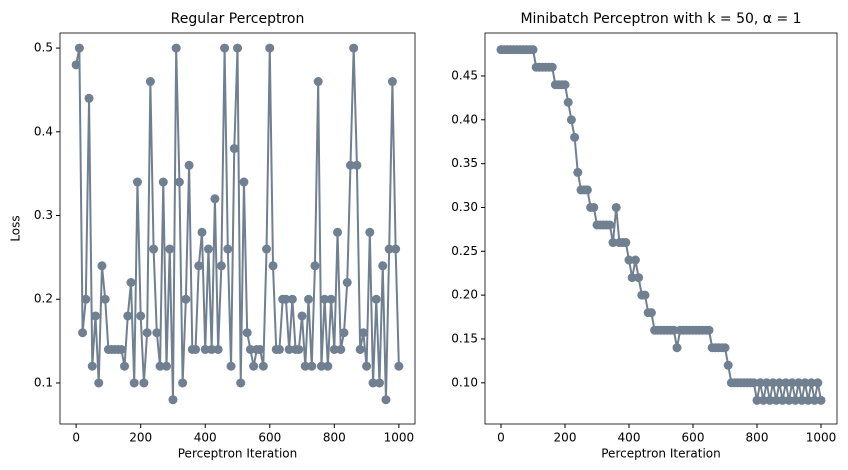 The width and height of the screenshot is (848, 470). I want to click on x-tick-label: 1000, so click(399, 438).